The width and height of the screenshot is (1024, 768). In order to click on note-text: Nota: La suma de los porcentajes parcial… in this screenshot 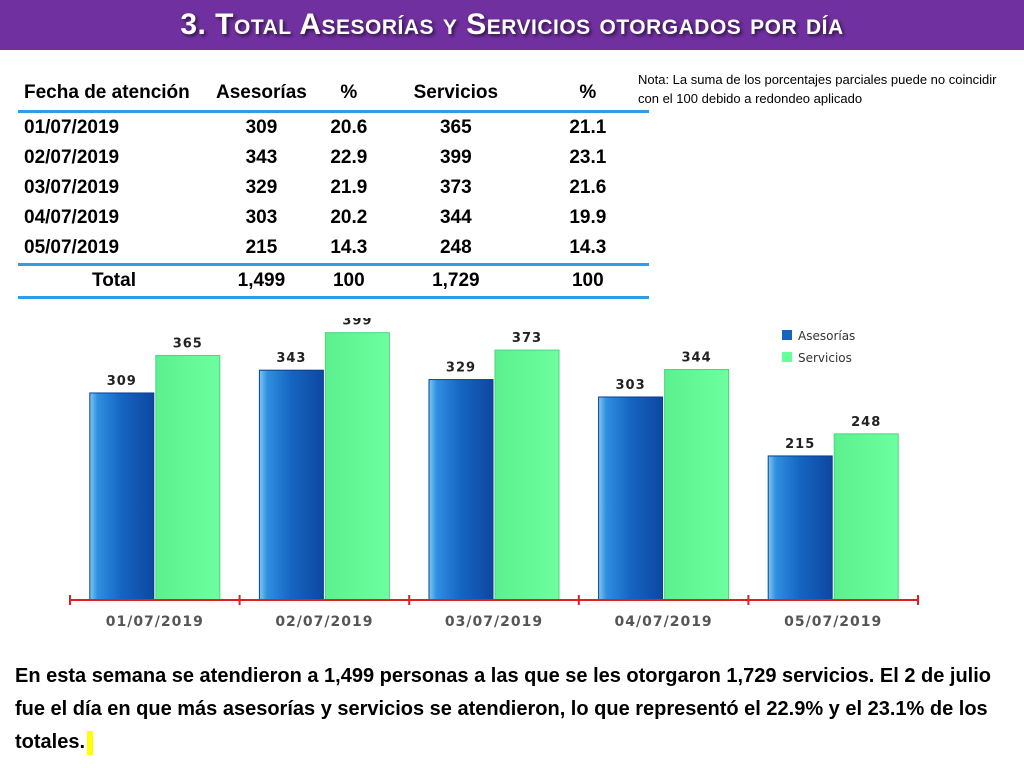, I will do `click(817, 89)`.